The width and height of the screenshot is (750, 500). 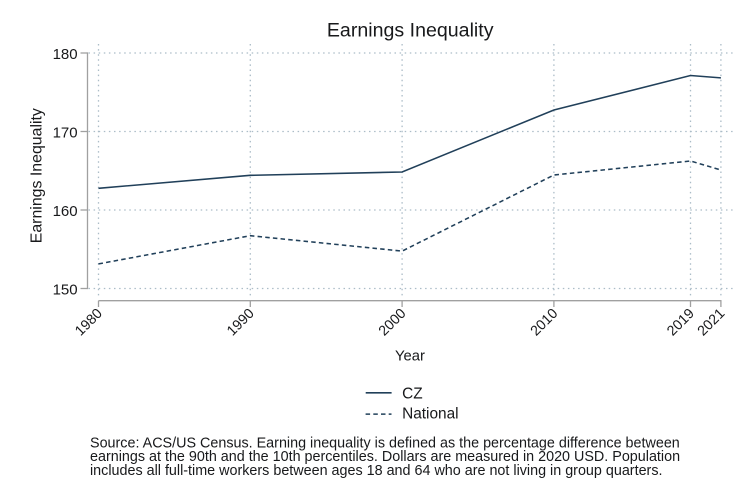 What do you see at coordinates (412, 393) in the screenshot?
I see `svg-text: CZ` at bounding box center [412, 393].